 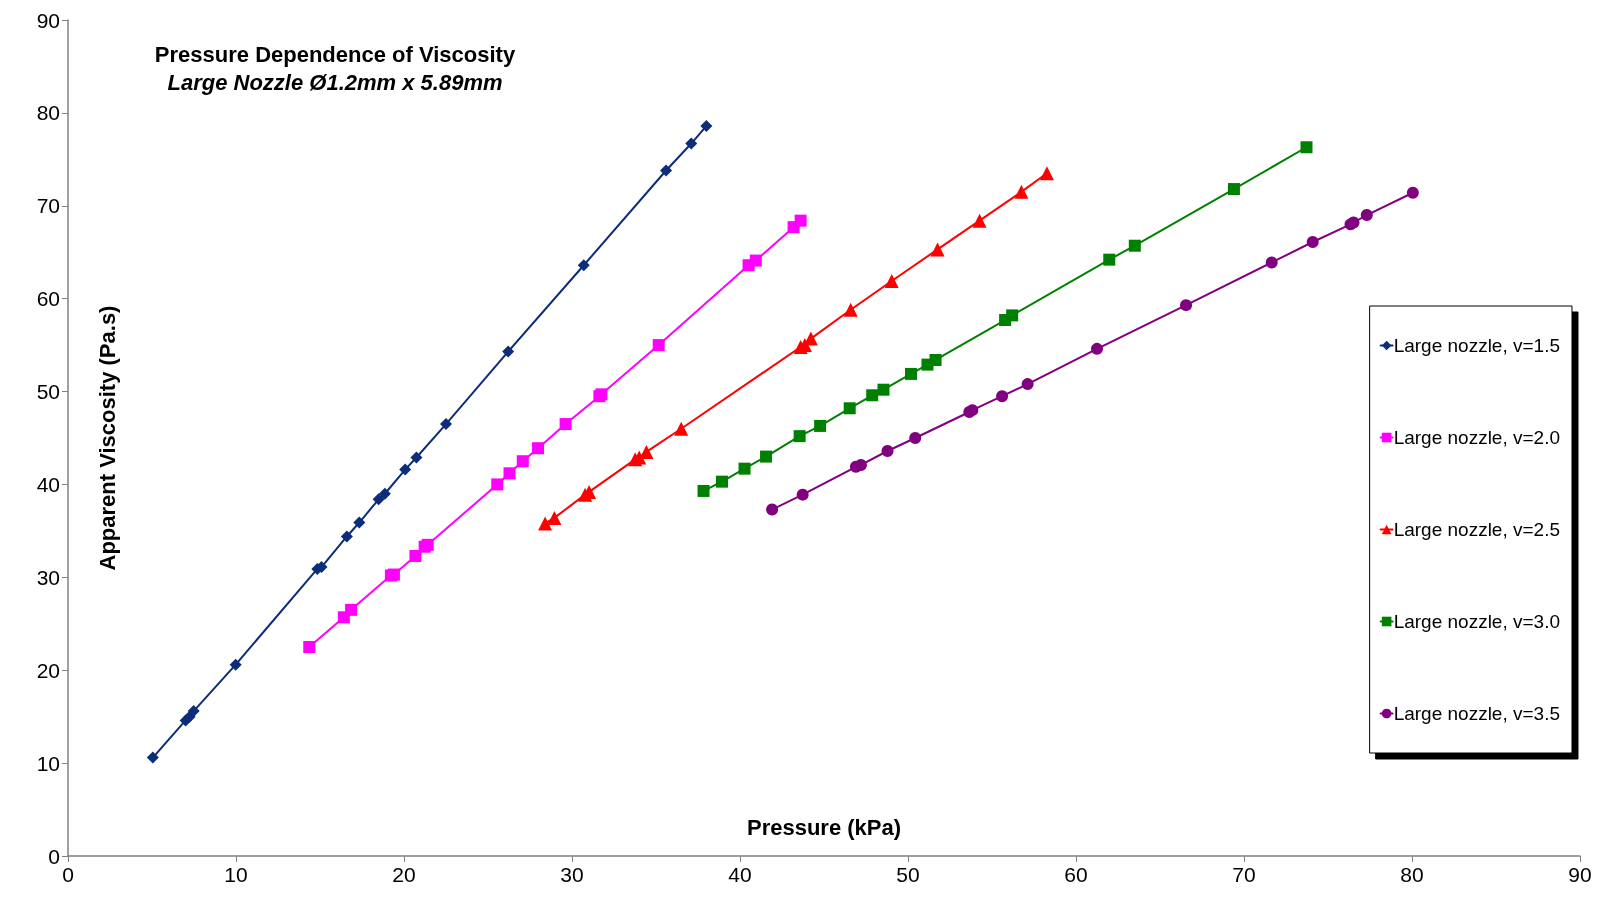 What do you see at coordinates (48, 20) in the screenshot?
I see `y-tick-label: 90` at bounding box center [48, 20].